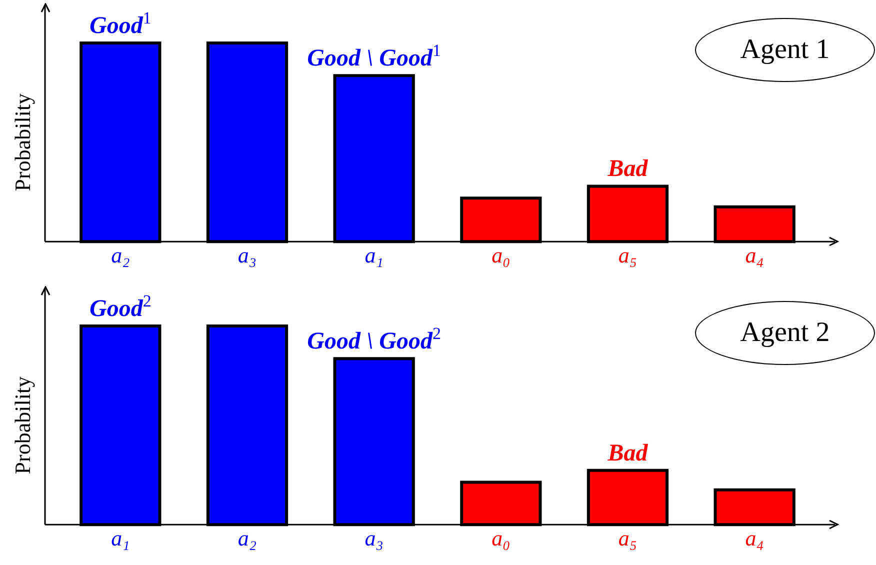 Image resolution: width=876 pixels, height=565 pixels. Describe the element at coordinates (785, 50) in the screenshot. I see `ellipse-outline: Agent 1` at that location.